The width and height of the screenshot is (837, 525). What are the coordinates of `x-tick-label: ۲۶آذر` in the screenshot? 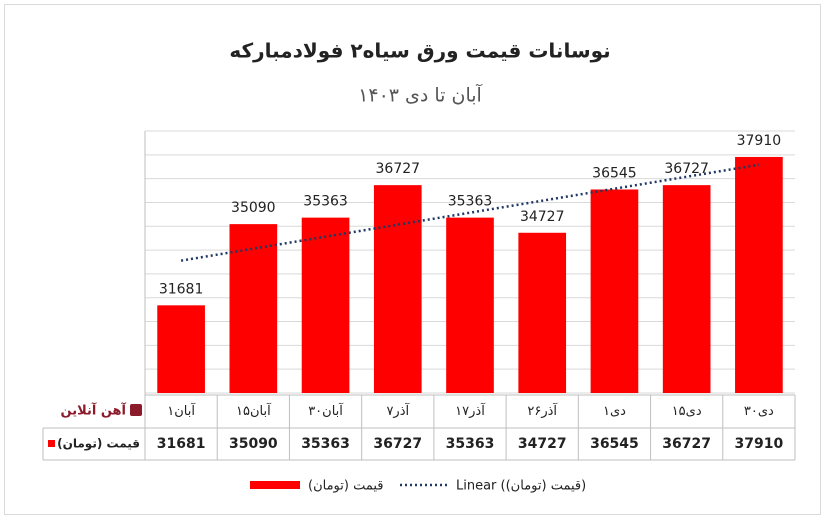 It's located at (542, 410).